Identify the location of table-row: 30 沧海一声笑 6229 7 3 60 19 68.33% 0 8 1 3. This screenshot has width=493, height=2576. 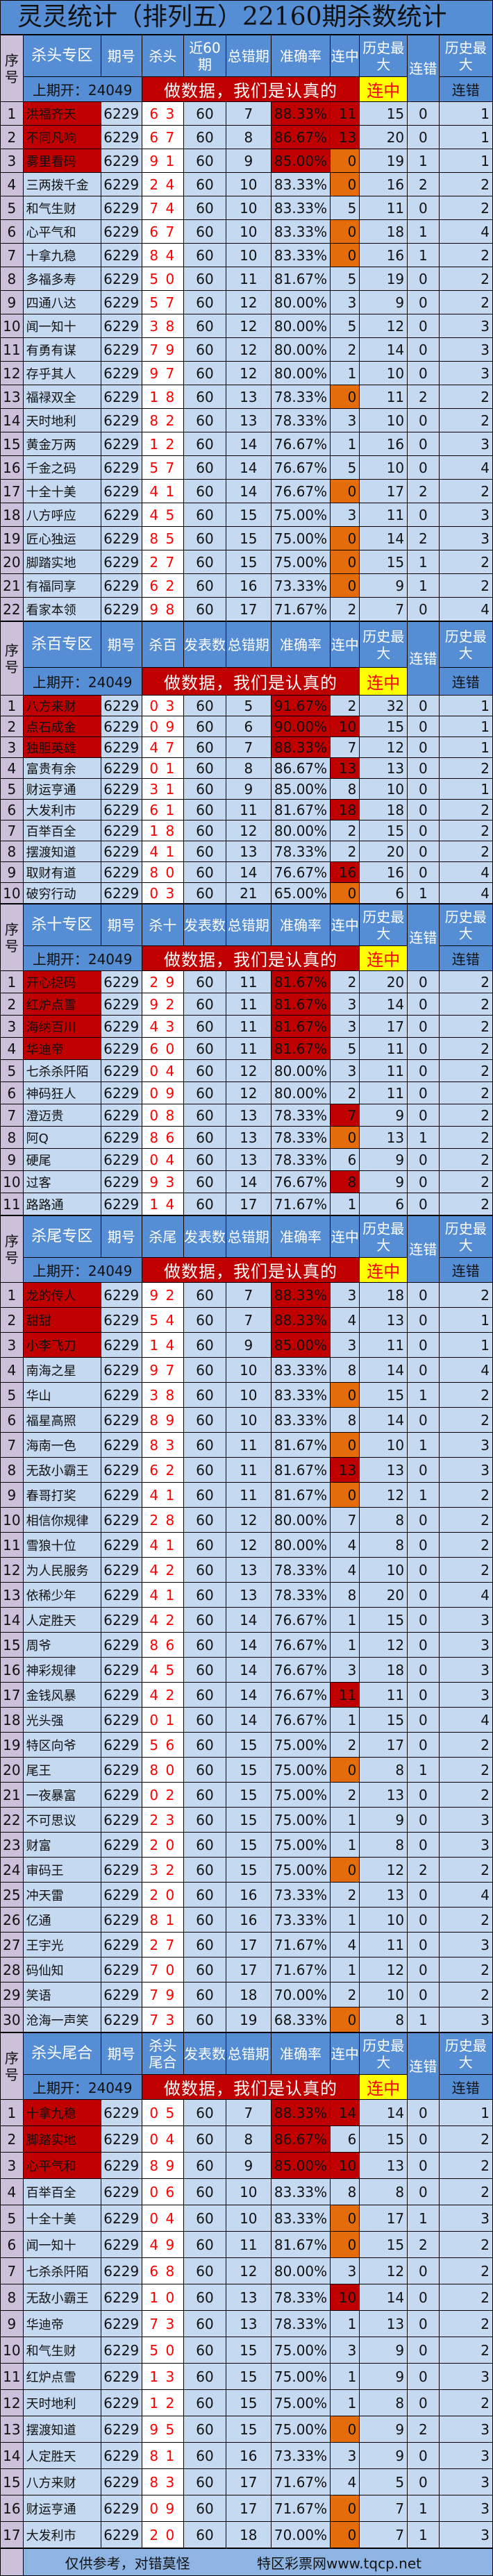
(246, 2019).